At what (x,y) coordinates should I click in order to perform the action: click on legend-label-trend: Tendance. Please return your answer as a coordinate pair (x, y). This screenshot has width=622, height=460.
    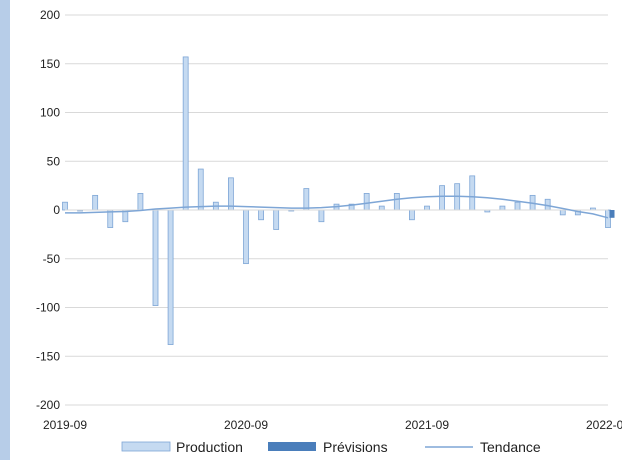
    Looking at the image, I should click on (510, 447).